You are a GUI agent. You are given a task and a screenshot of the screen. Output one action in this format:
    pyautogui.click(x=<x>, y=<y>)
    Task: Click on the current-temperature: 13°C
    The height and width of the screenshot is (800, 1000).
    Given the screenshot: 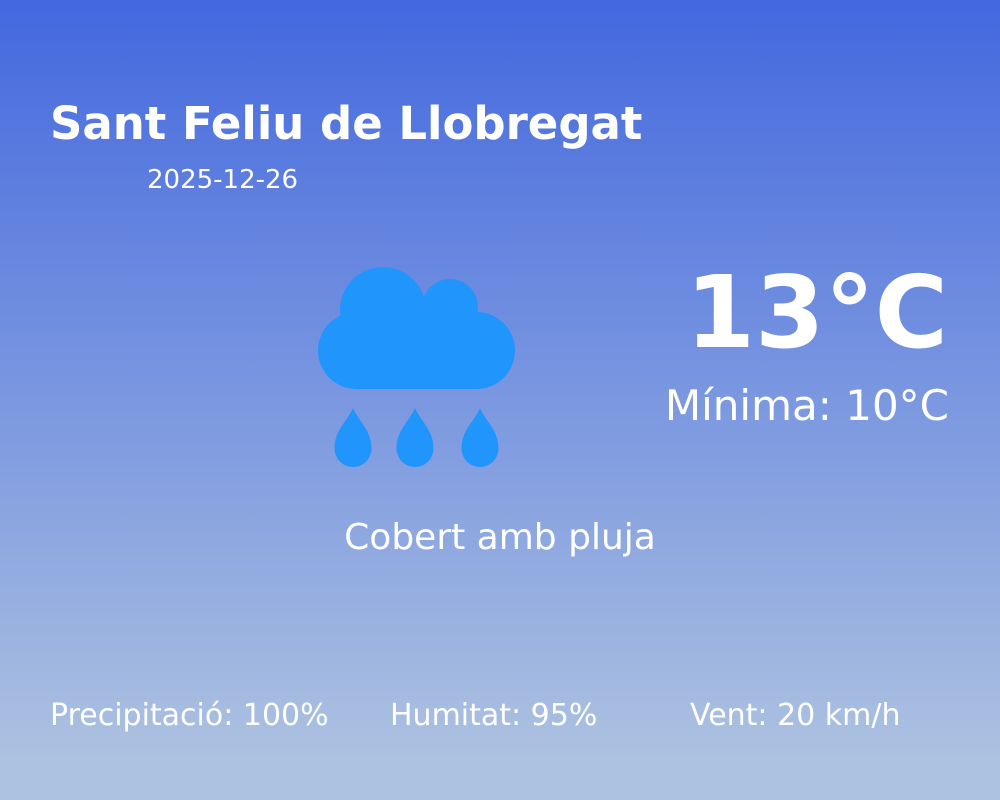 What is the action you would take?
    pyautogui.click(x=816, y=312)
    